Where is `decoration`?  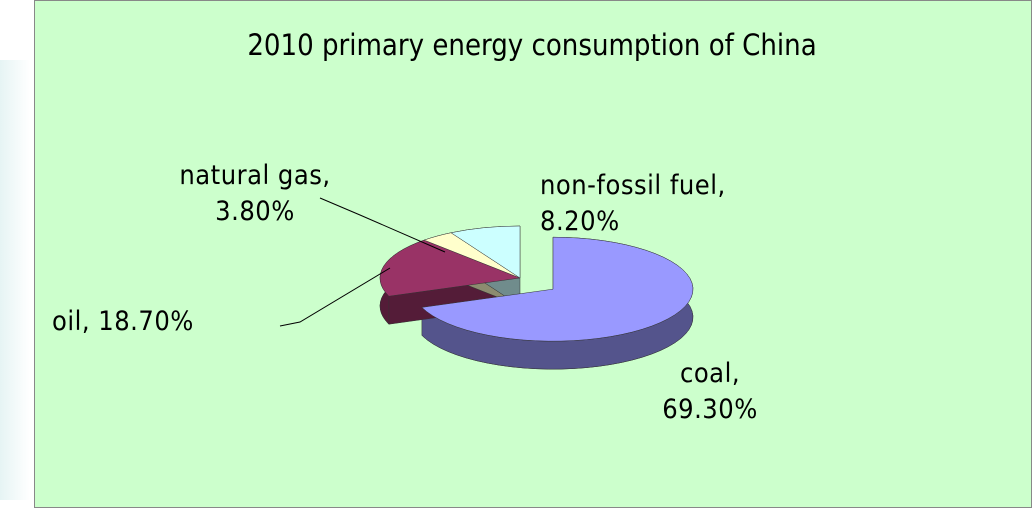 decoration is located at coordinates (15, 280).